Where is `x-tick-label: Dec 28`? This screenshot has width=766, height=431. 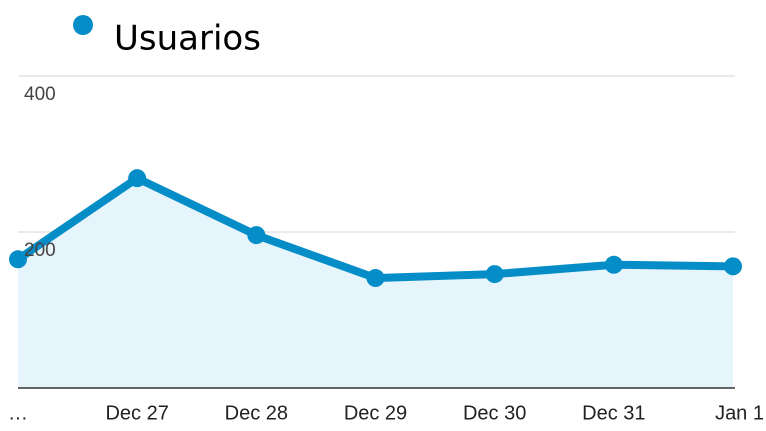 x-tick-label: Dec 28 is located at coordinates (256, 413).